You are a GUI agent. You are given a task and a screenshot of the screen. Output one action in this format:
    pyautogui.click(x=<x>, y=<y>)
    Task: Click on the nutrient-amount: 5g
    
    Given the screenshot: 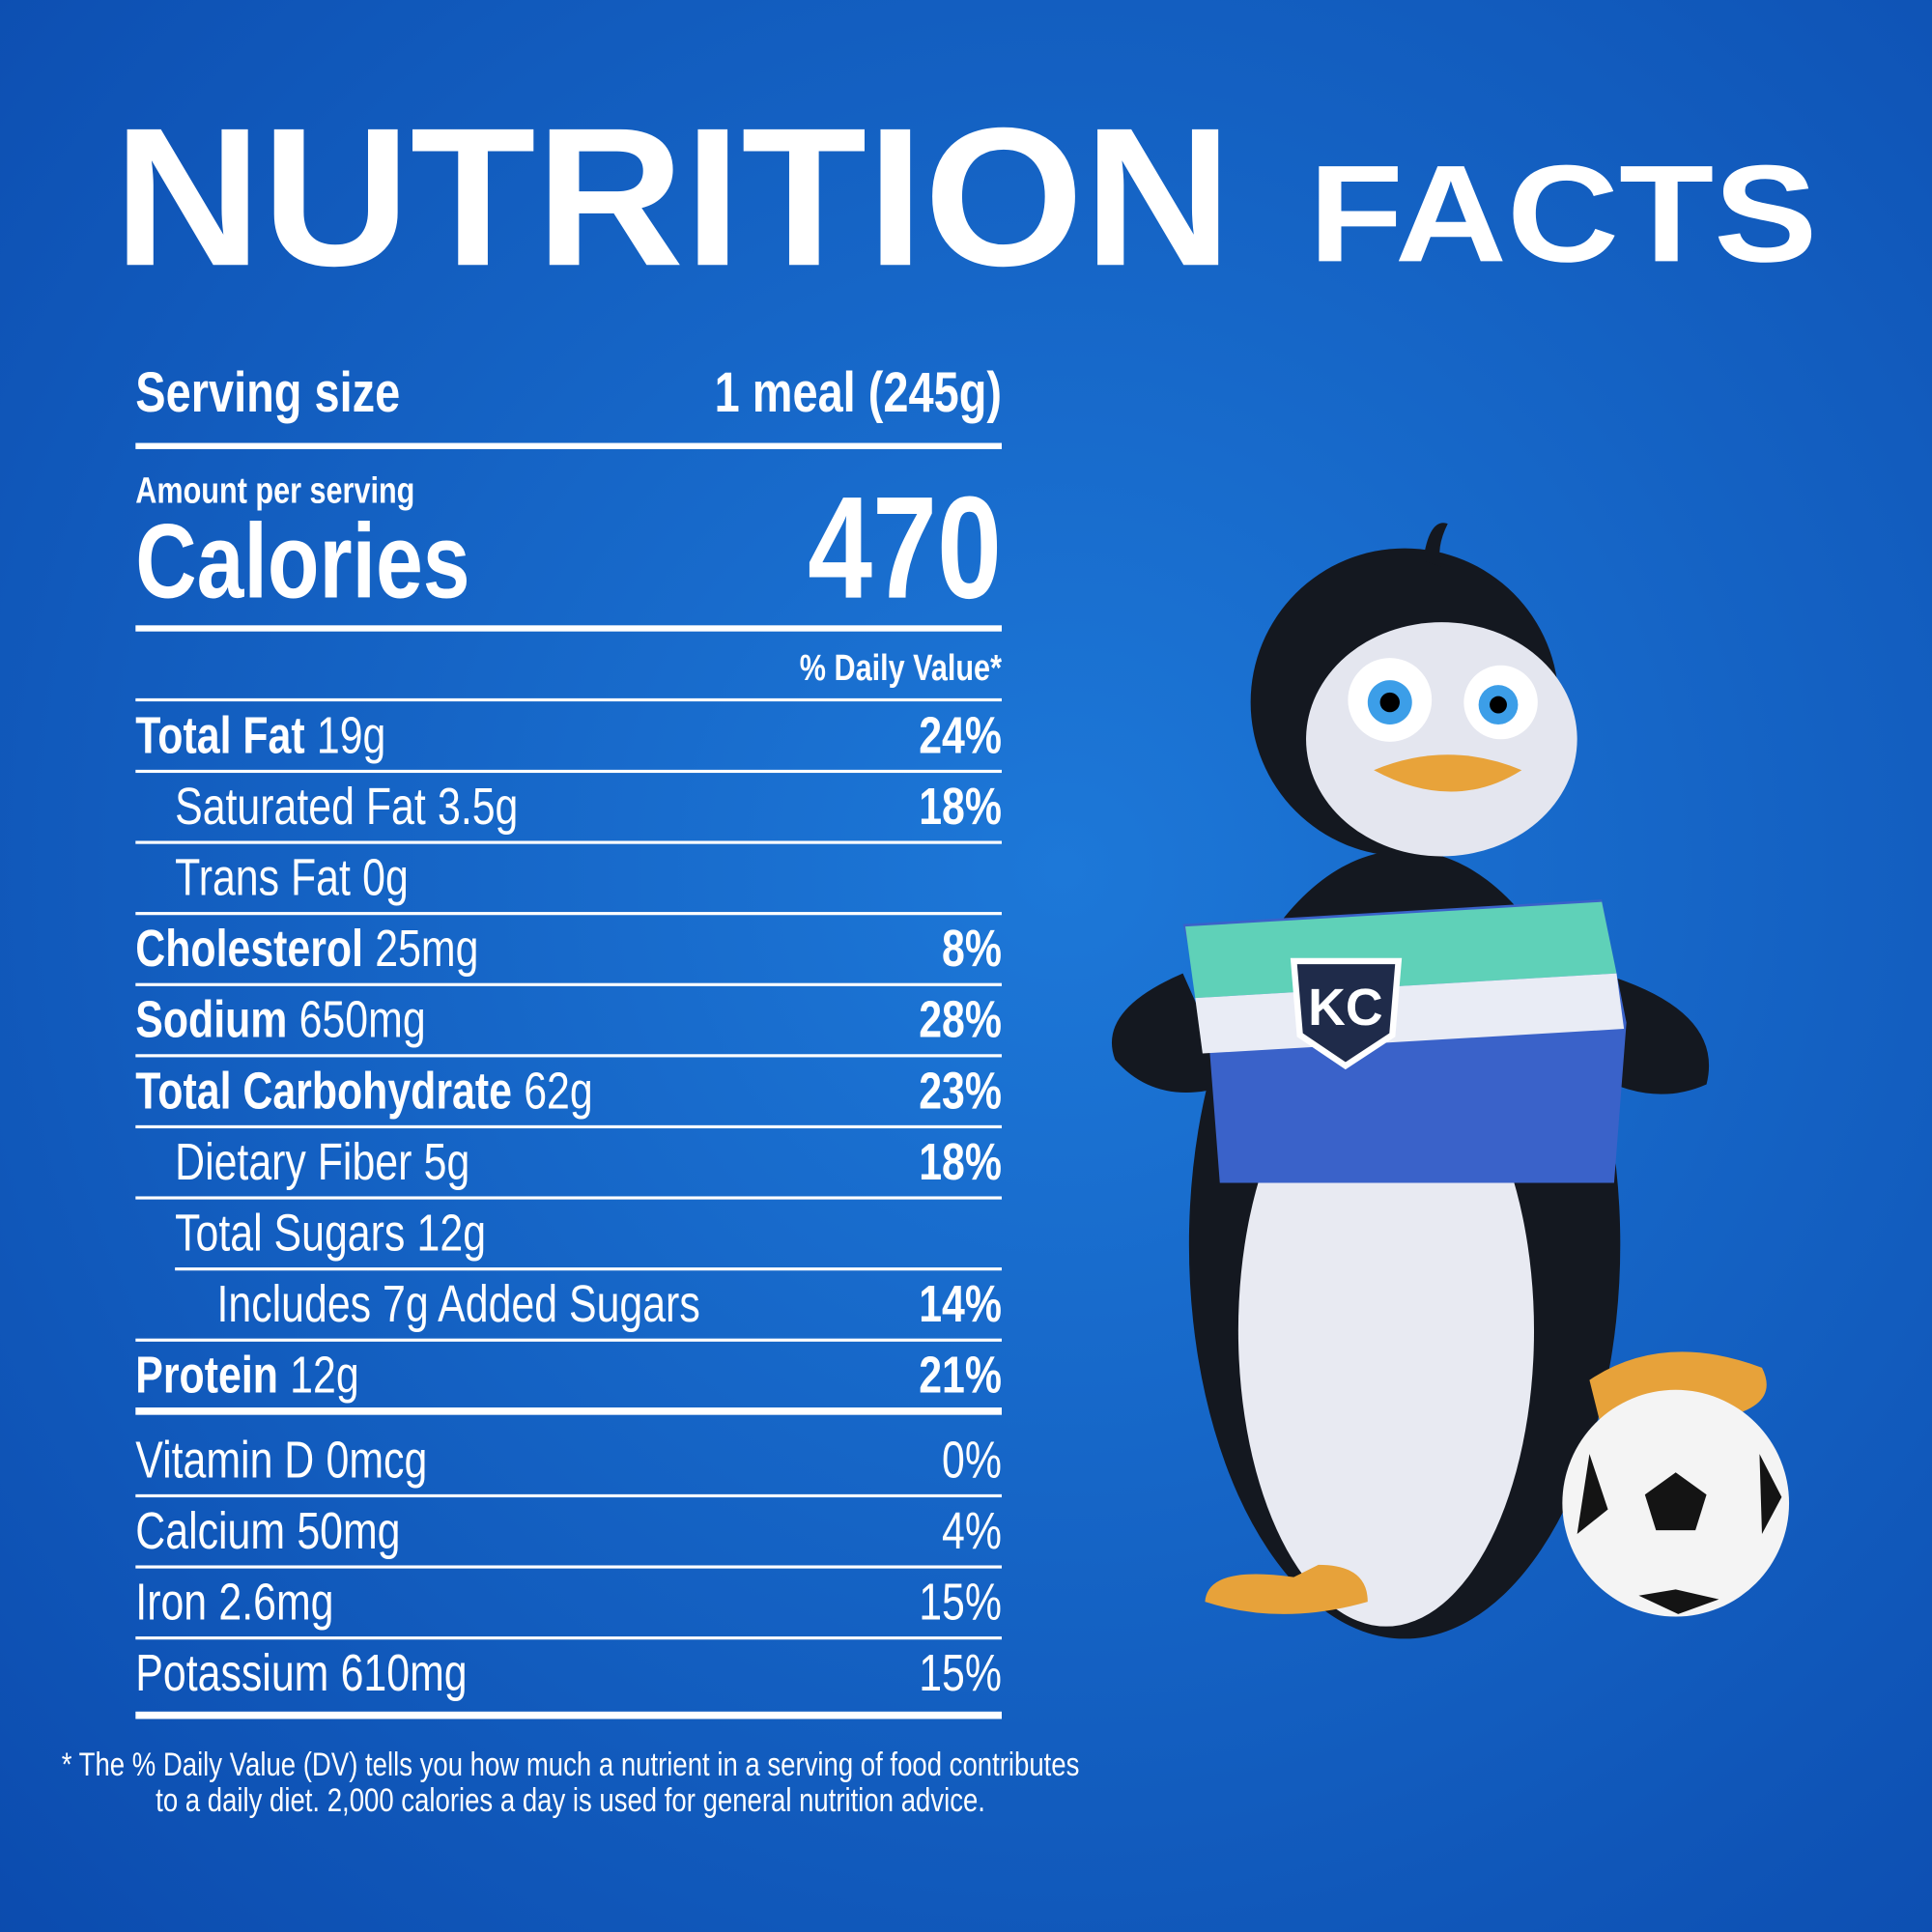 What is the action you would take?
    pyautogui.click(x=447, y=1162)
    